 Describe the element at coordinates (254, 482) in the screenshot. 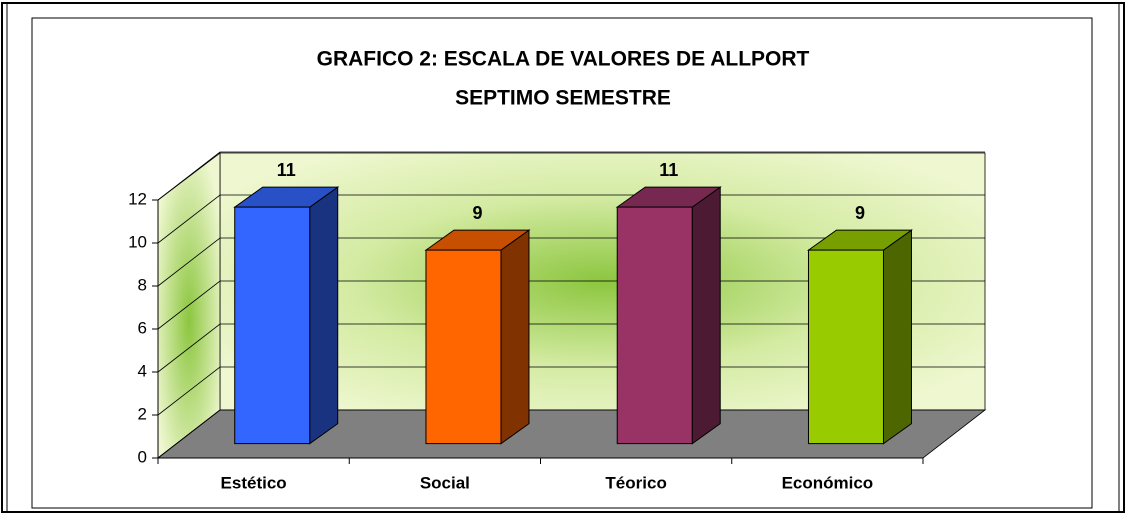

I see `x-tick-label: Estético` at that location.